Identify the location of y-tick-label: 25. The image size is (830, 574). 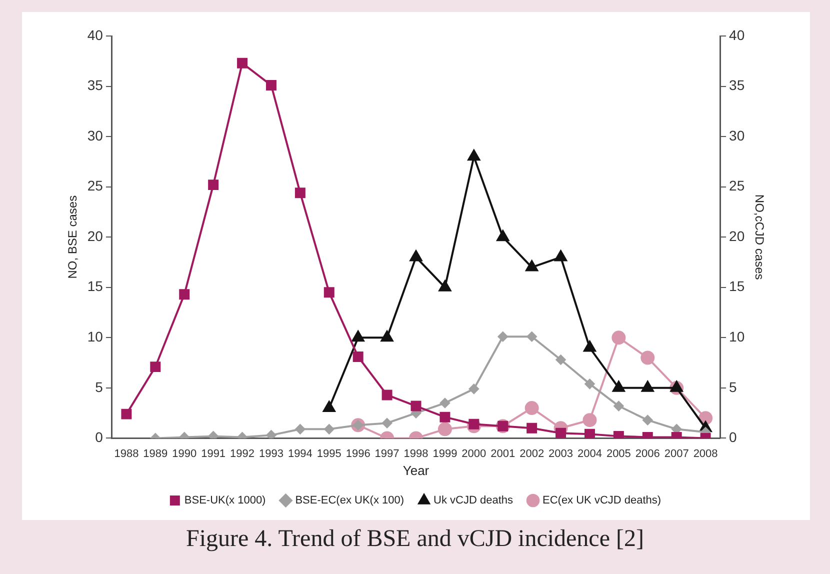
(95, 186).